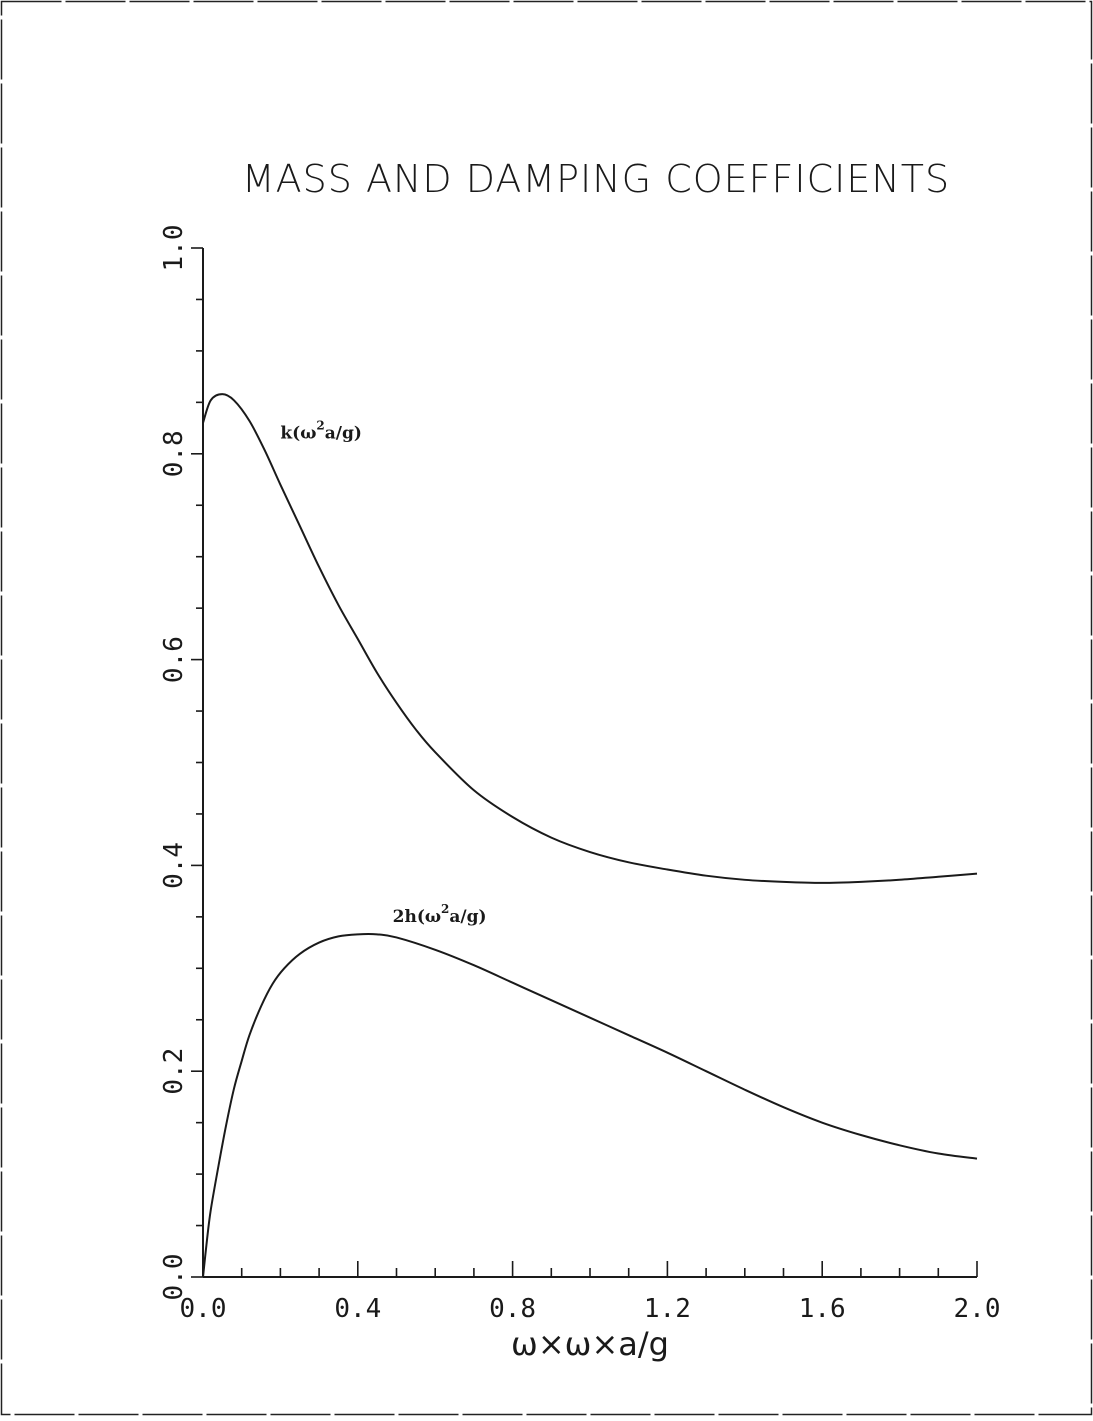 Image resolution: width=1093 pixels, height=1421 pixels. Describe the element at coordinates (174, 659) in the screenshot. I see `y-tick-label: 0.6` at that location.